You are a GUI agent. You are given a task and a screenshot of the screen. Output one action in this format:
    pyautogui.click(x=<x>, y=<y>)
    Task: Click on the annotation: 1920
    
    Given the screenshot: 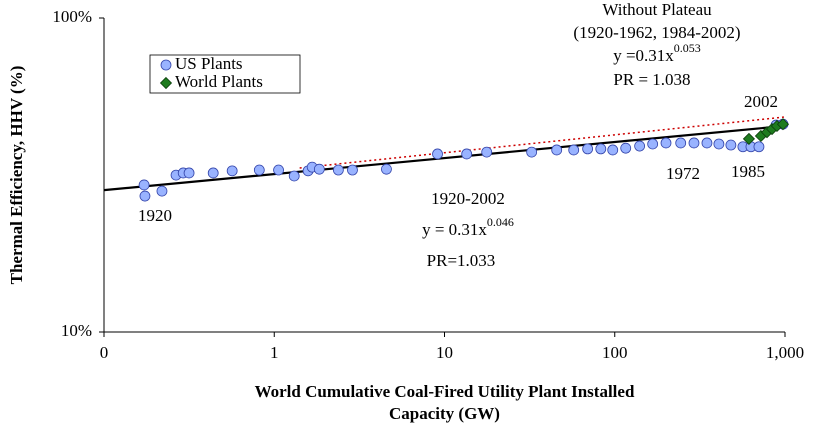 What is the action you would take?
    pyautogui.click(x=155, y=215)
    